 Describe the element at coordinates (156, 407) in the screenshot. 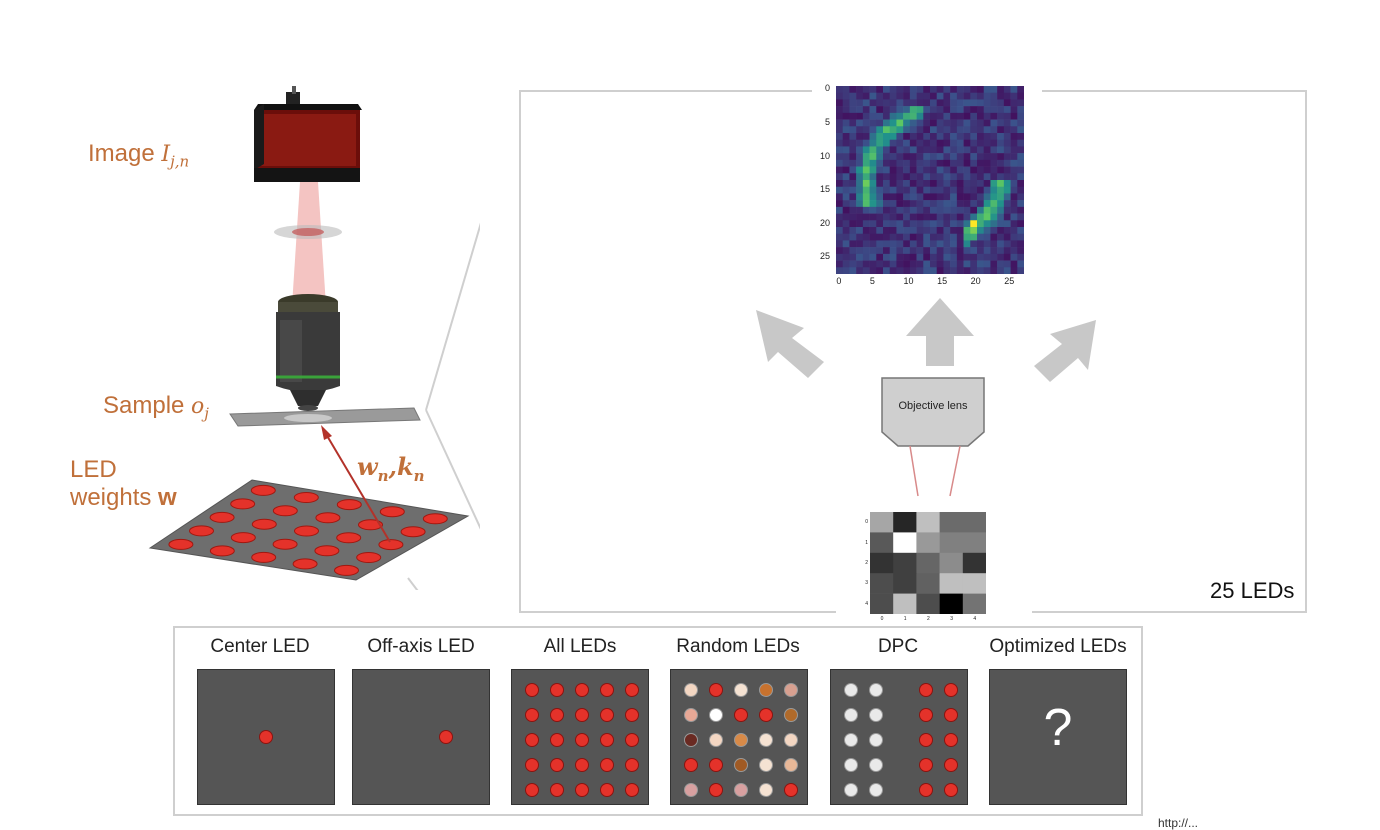

I see `sample-label: Sample oj` at that location.